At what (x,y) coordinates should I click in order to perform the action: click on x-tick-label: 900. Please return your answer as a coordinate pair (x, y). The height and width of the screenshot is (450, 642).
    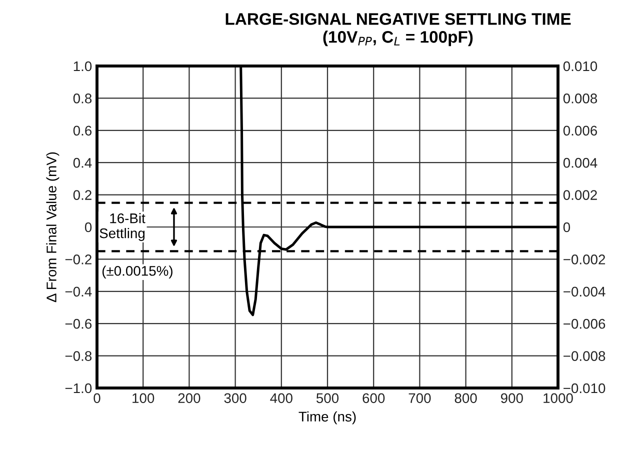
    Looking at the image, I should click on (511, 398).